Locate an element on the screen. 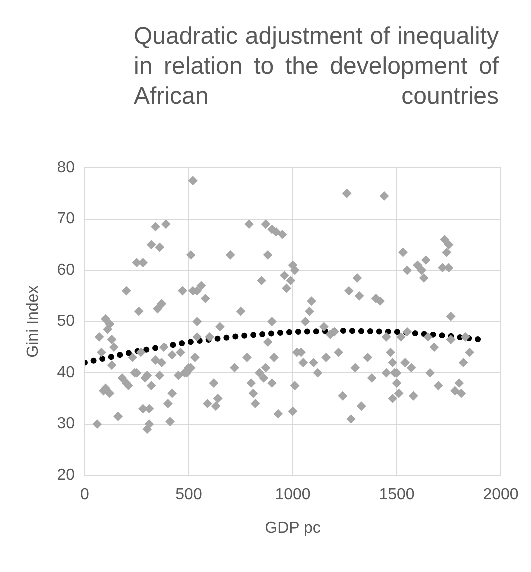 This screenshot has height=572, width=531. x-tick-label: 0 is located at coordinates (85, 495).